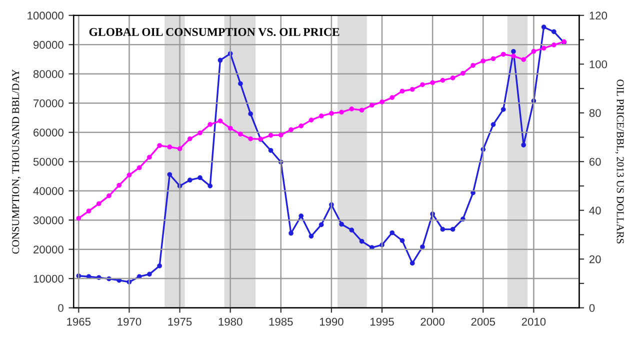 Image resolution: width=640 pixels, height=342 pixels. Describe the element at coordinates (599, 64) in the screenshot. I see `y2-tick-label: 100` at that location.